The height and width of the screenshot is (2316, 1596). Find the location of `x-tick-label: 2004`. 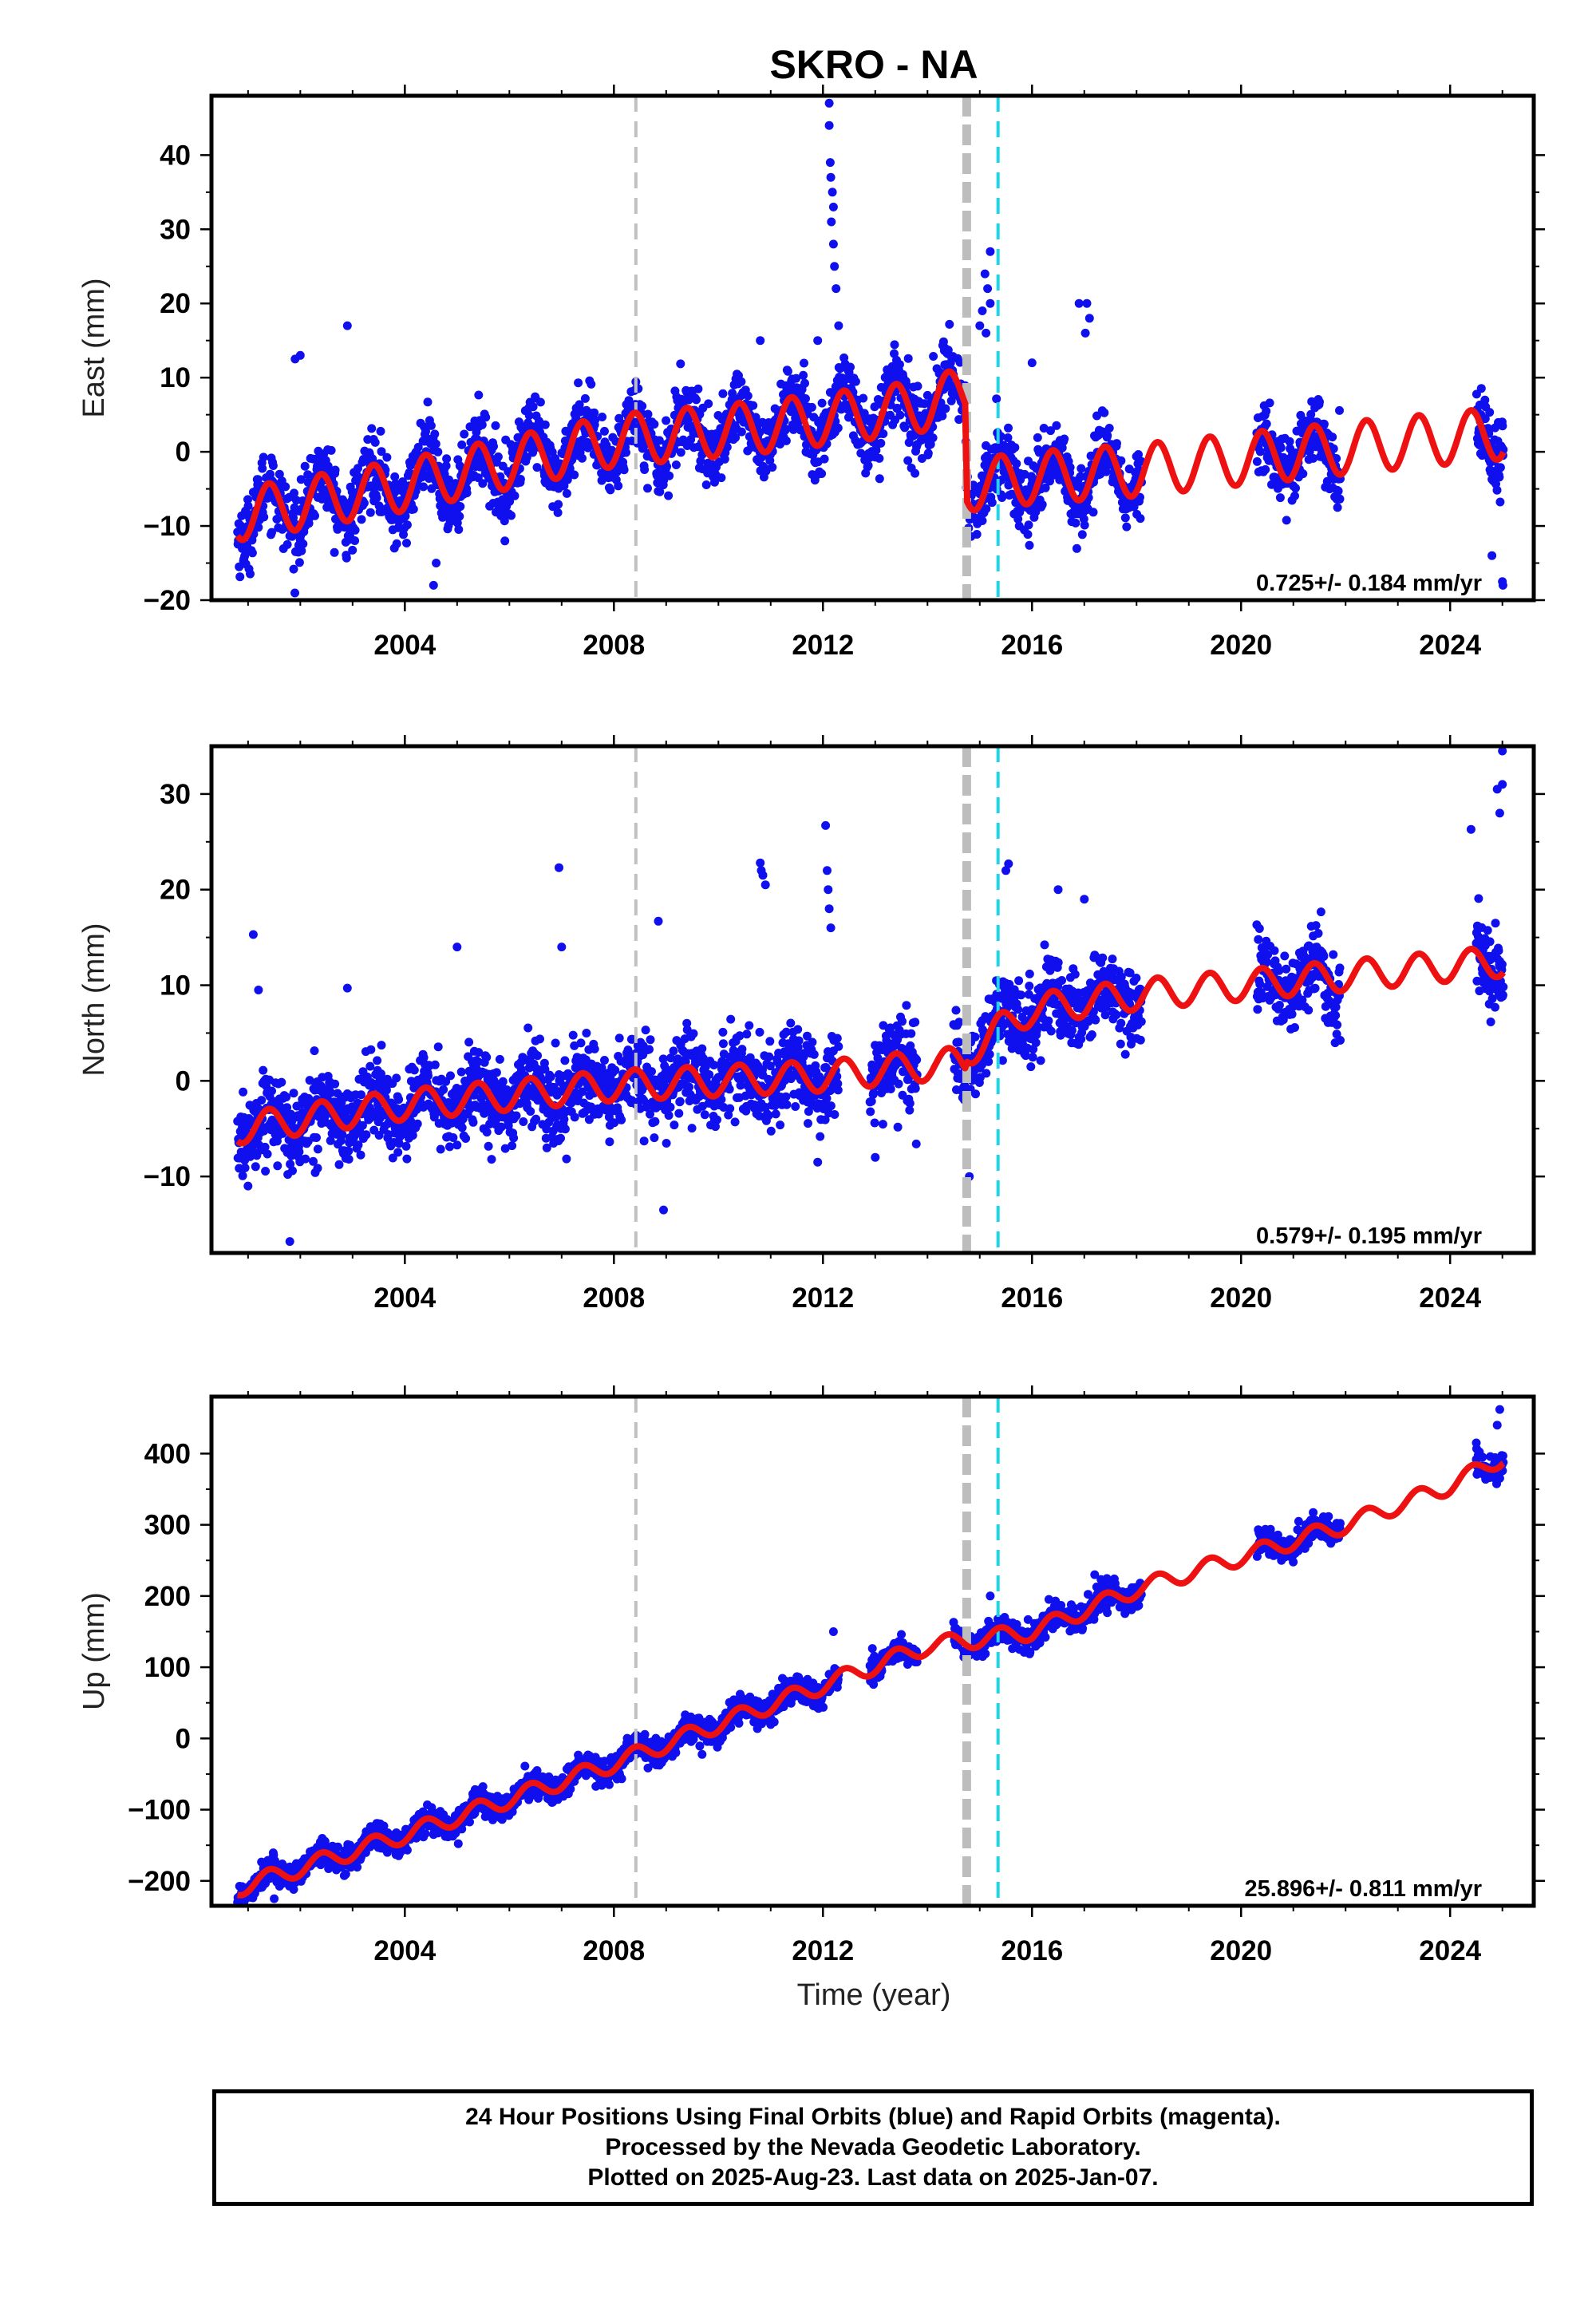

x-tick-label: 2004 is located at coordinates (404, 1298).